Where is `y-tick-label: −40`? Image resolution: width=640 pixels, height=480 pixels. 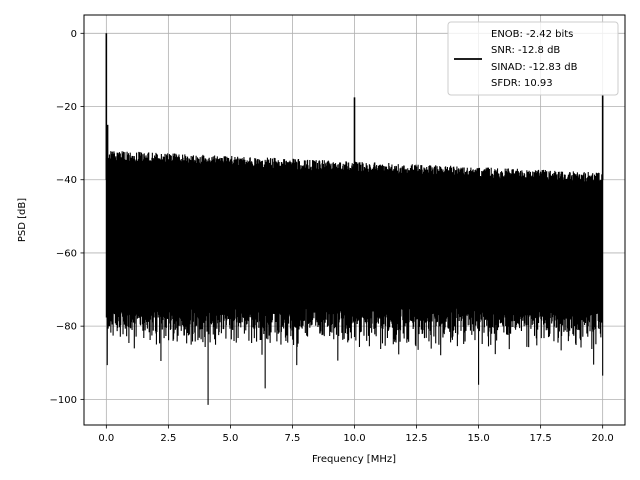
y-tick-label: −40 is located at coordinates (66, 180).